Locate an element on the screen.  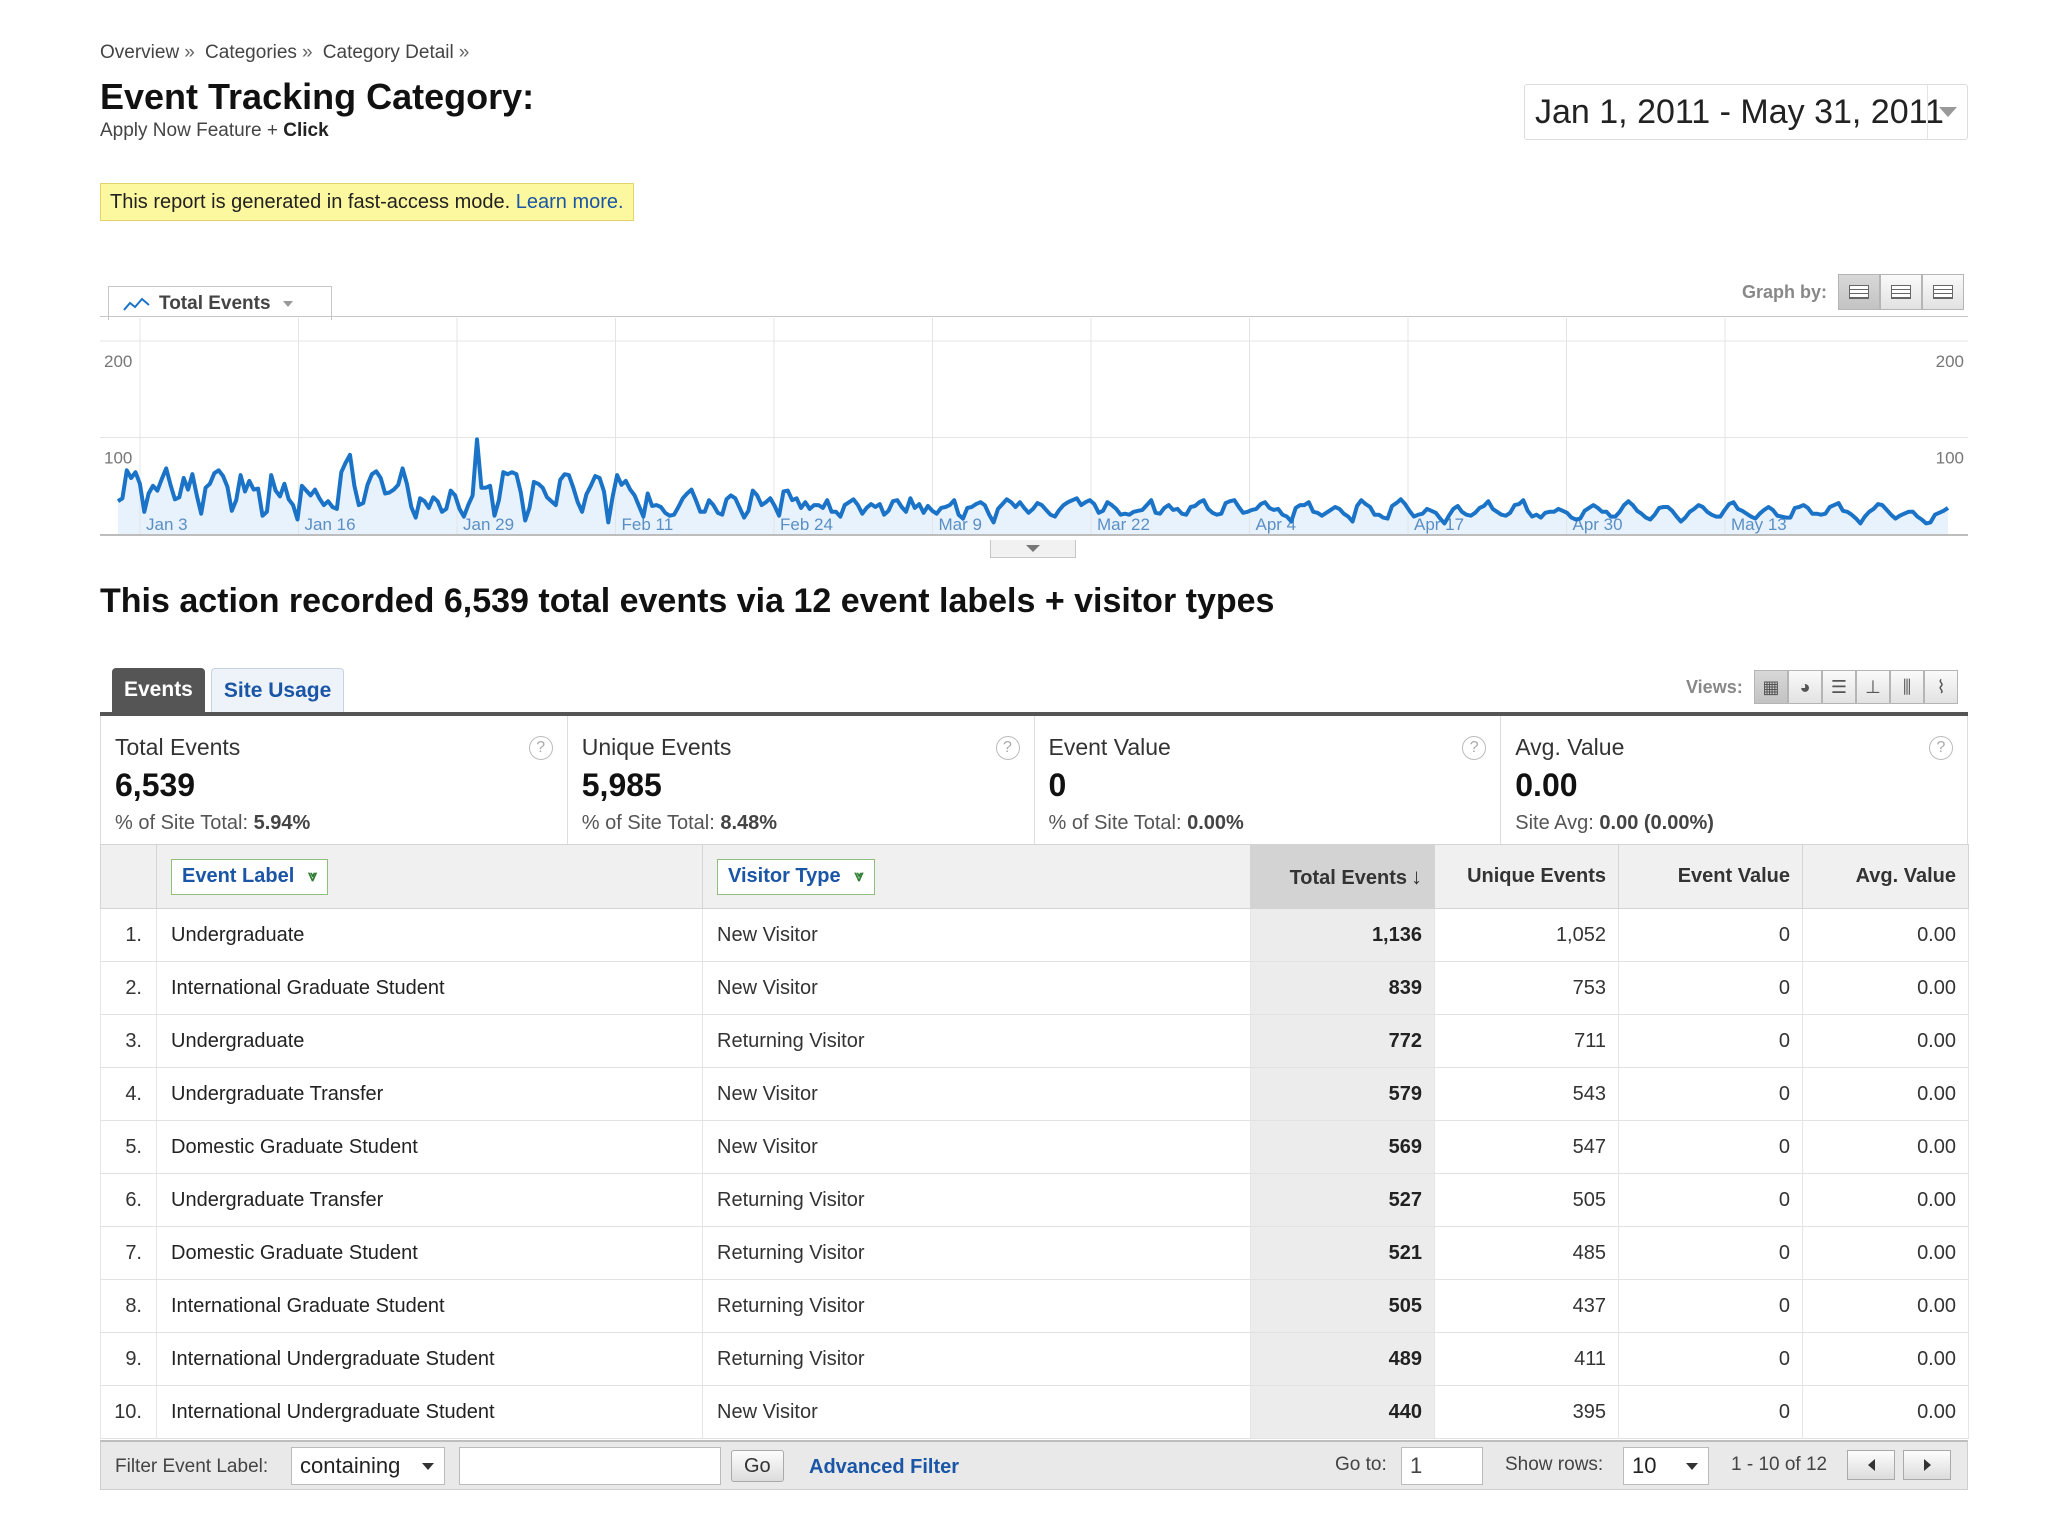
x-tick-label: Jan 3 is located at coordinates (167, 524).